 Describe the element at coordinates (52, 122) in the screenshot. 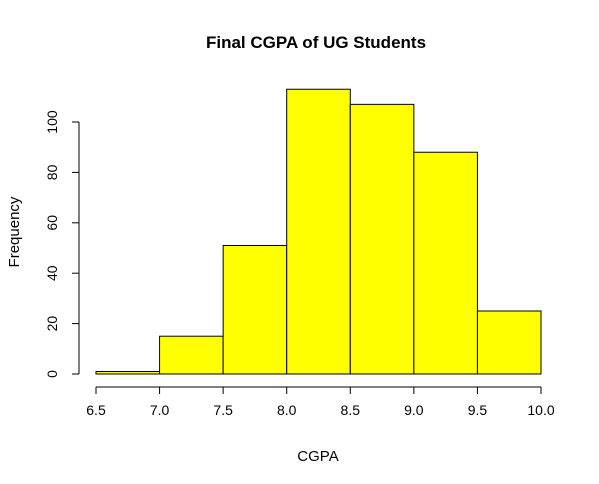

I see `y-tick-label: 100` at that location.